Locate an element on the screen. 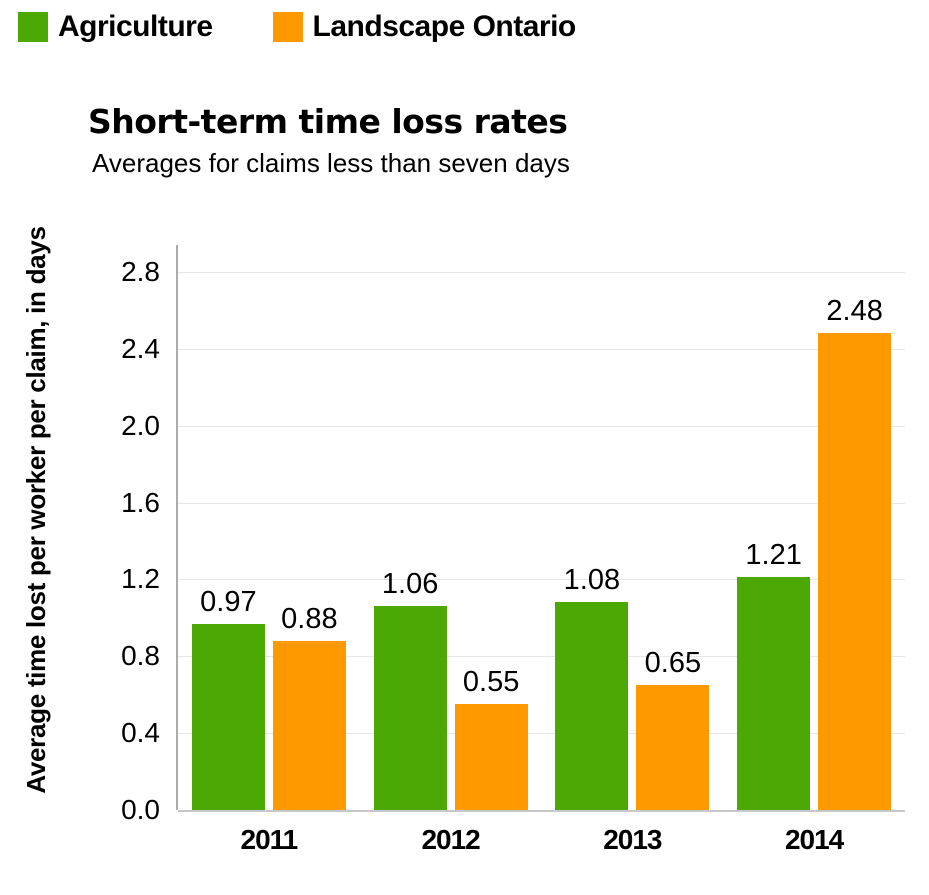 The width and height of the screenshot is (929, 895). gridline-2.4 is located at coordinates (541, 349).